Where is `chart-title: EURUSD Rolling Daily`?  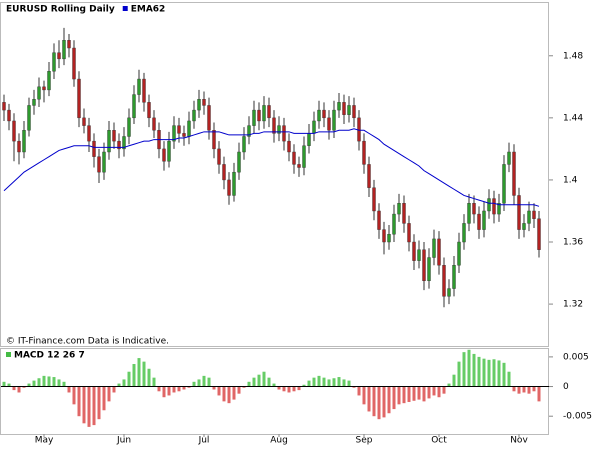 chart-title: EURUSD Rolling Daily is located at coordinates (60, 10).